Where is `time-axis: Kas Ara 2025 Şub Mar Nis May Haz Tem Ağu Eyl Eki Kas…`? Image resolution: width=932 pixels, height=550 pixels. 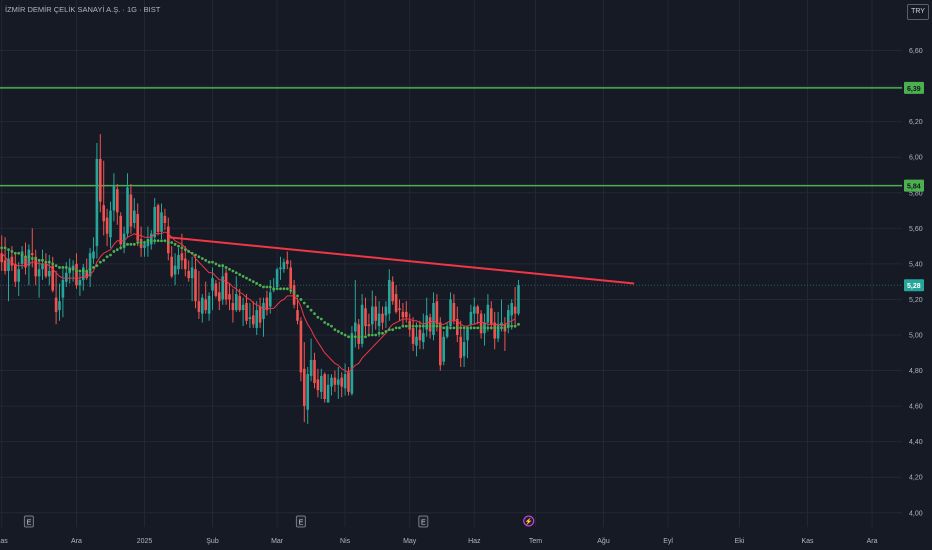
time-axis: Kas Ara 2025 Şub Mar Nis May Haz Tem Ağu Eyl Eki Kas… is located at coordinates (439, 541).